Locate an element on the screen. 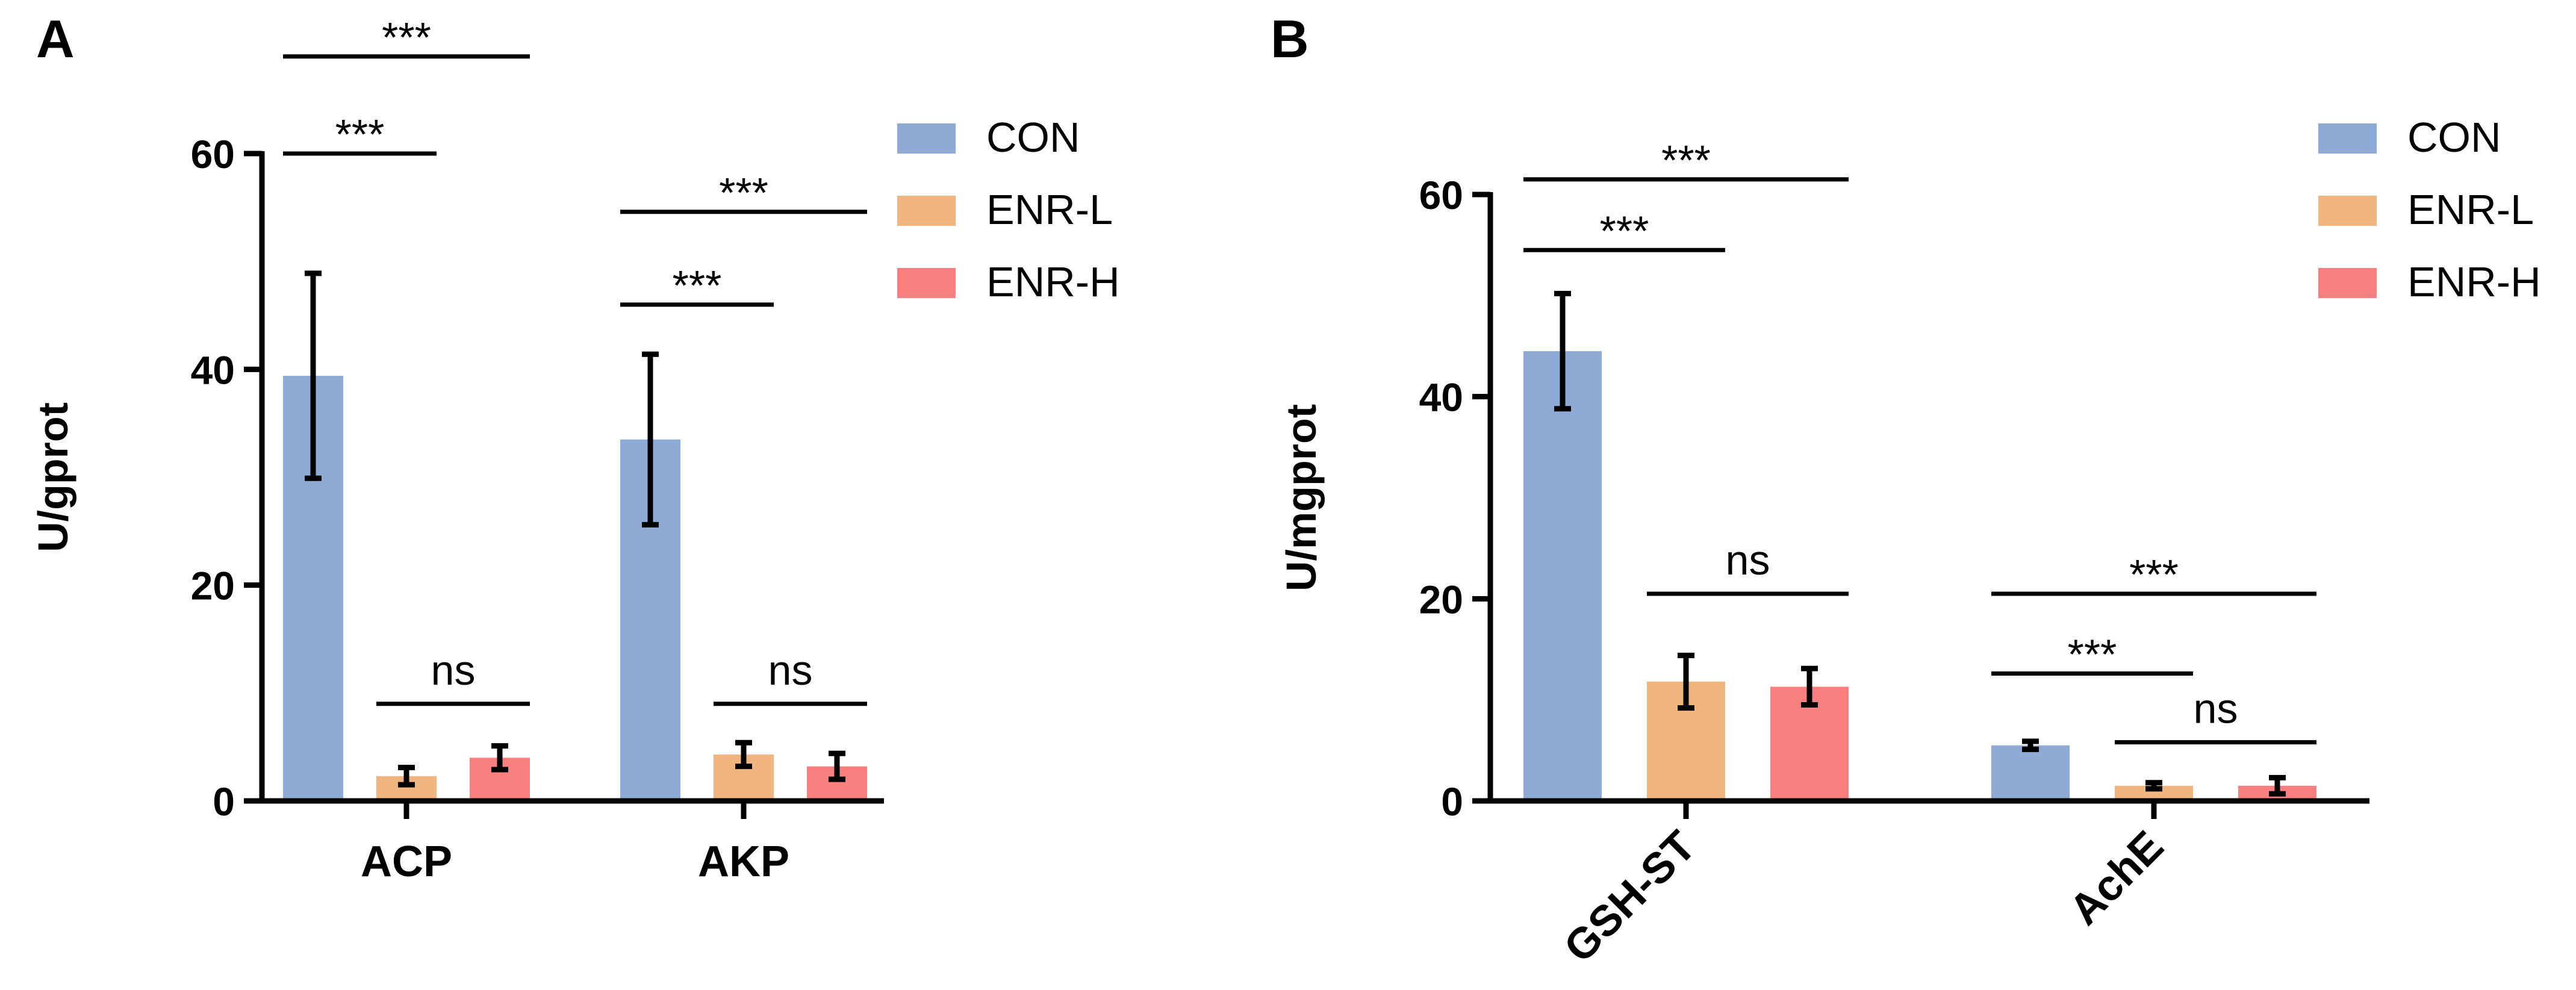 This screenshot has width=2576, height=990. panel-b-error-bar-ache-enr-l is located at coordinates (2154, 786).